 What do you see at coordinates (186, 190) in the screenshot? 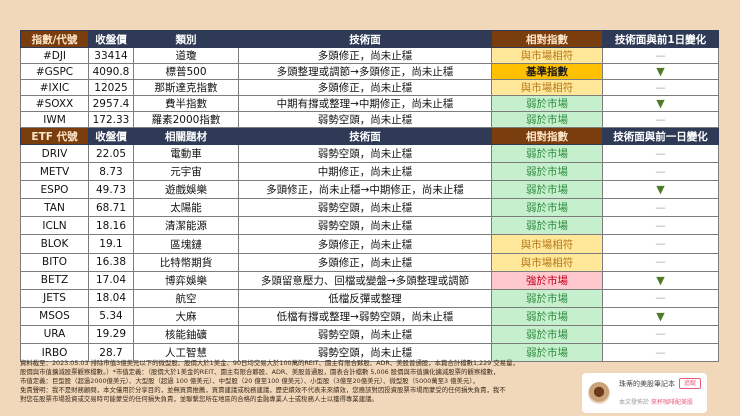
I see `category-cell: 遊戲娛樂` at bounding box center [186, 190].